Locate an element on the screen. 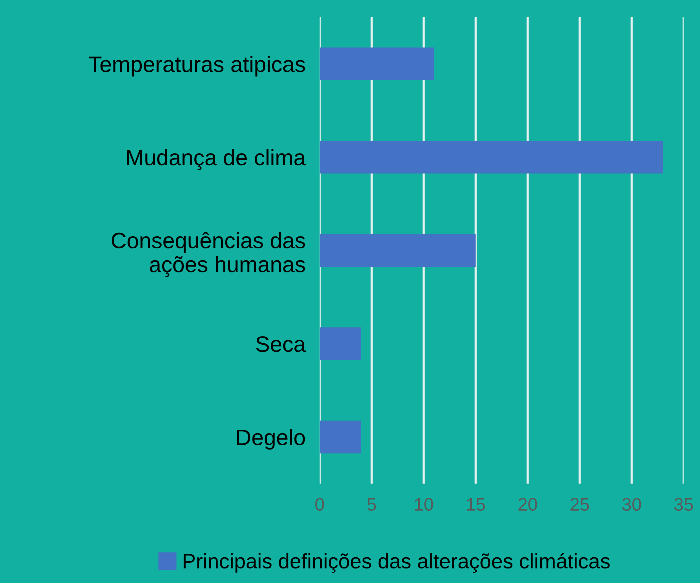 This screenshot has width=700, height=583. x-tick-label: 30 is located at coordinates (632, 505).